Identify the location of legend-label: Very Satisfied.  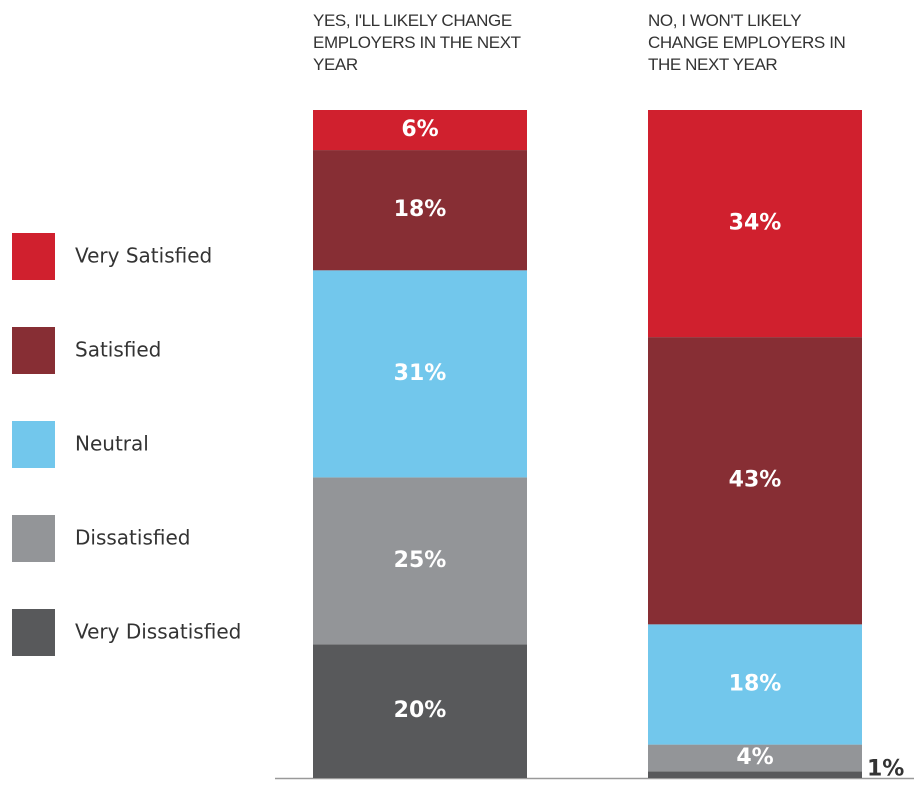
(143, 256).